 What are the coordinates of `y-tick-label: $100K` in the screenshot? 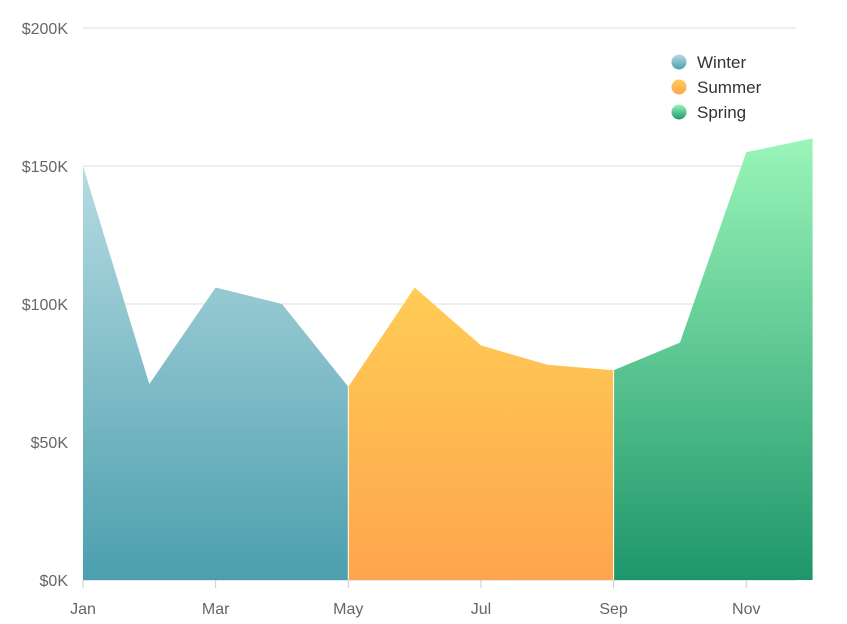 It's located at (45, 305).